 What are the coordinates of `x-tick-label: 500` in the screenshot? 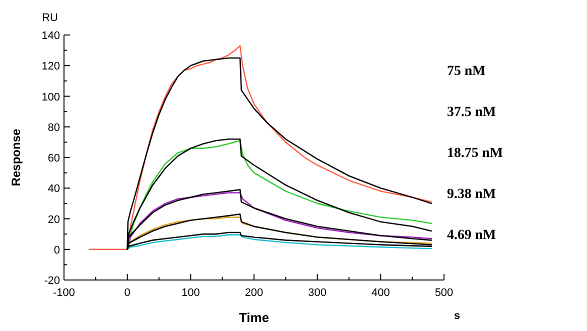 It's located at (444, 293).